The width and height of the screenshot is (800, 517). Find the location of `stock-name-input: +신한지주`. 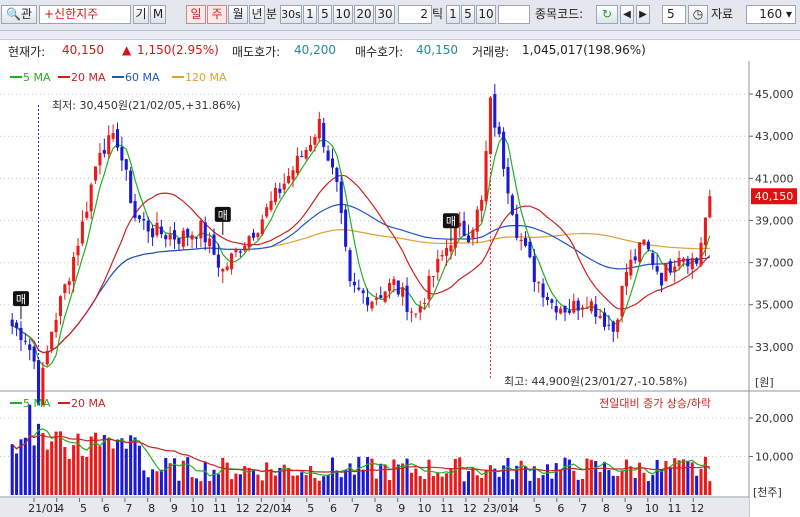

stock-name-input: +신한지주 is located at coordinates (85, 14).